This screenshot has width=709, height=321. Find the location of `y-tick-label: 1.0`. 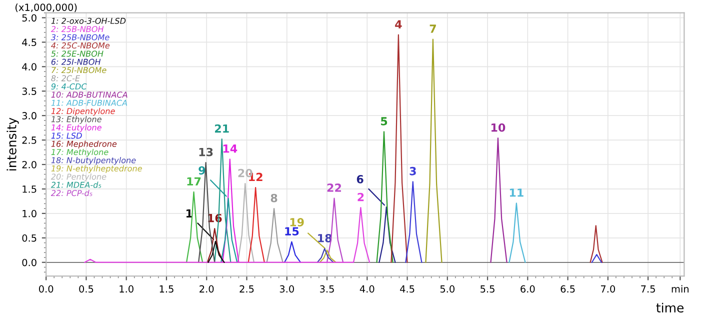

y-tick-label: 1.0 is located at coordinates (29, 214).